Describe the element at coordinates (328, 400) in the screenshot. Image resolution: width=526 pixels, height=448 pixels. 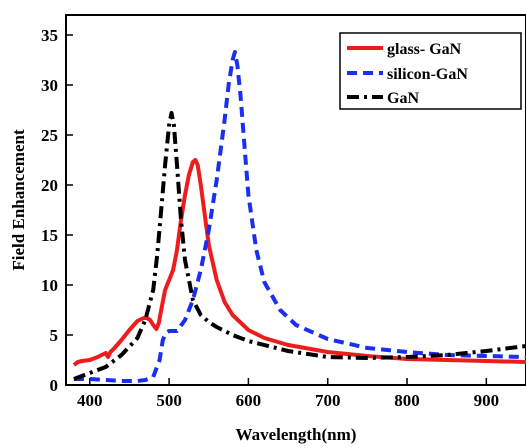
I see `x-tick-label: 700` at that location.